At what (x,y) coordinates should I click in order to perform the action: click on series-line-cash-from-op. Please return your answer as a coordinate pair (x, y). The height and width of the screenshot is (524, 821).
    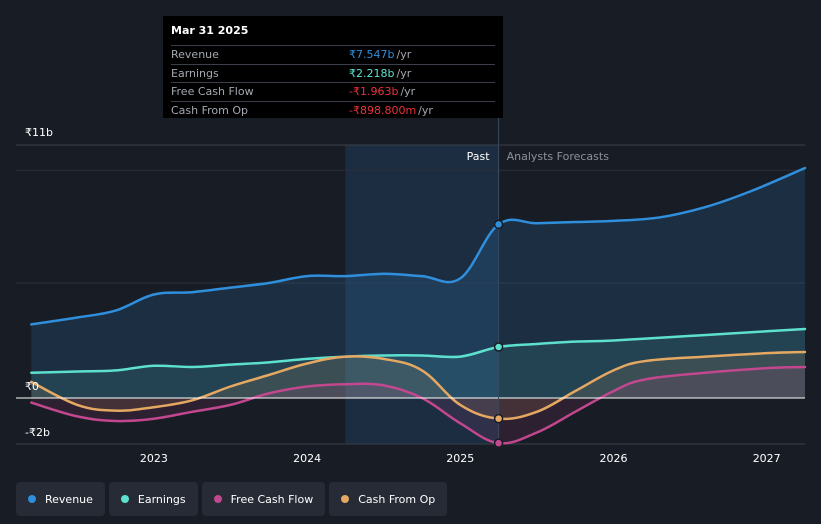
    Looking at the image, I should click on (418, 385).